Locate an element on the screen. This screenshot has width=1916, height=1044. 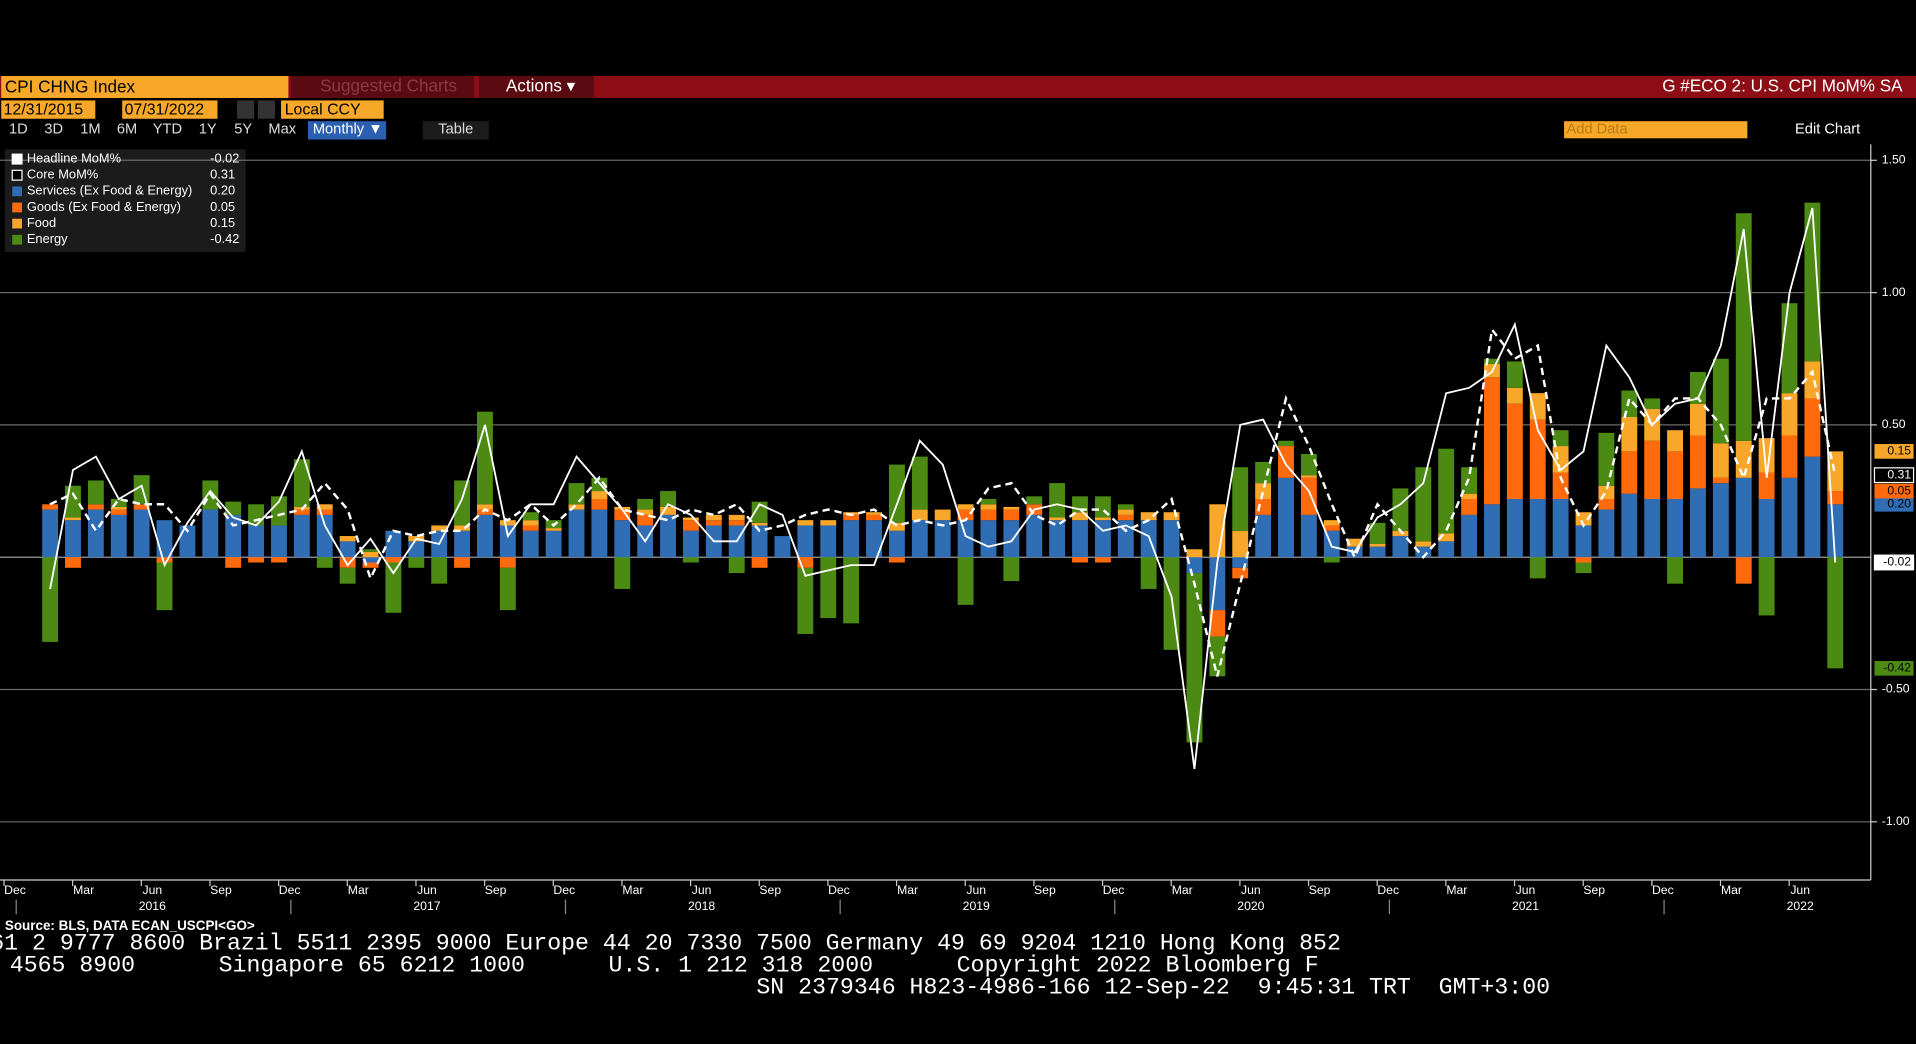
ticker-box is located at coordinates (145, 86).